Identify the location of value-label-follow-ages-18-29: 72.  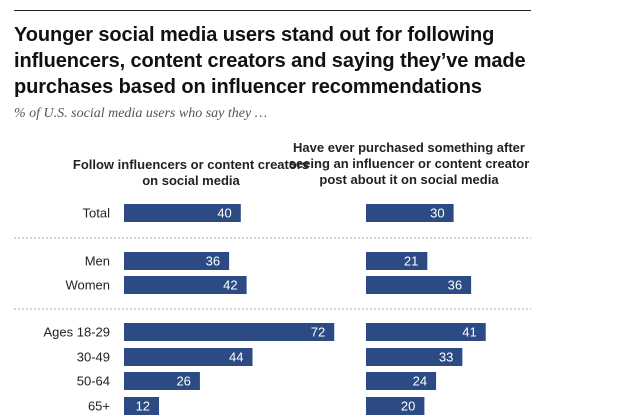
(318, 332).